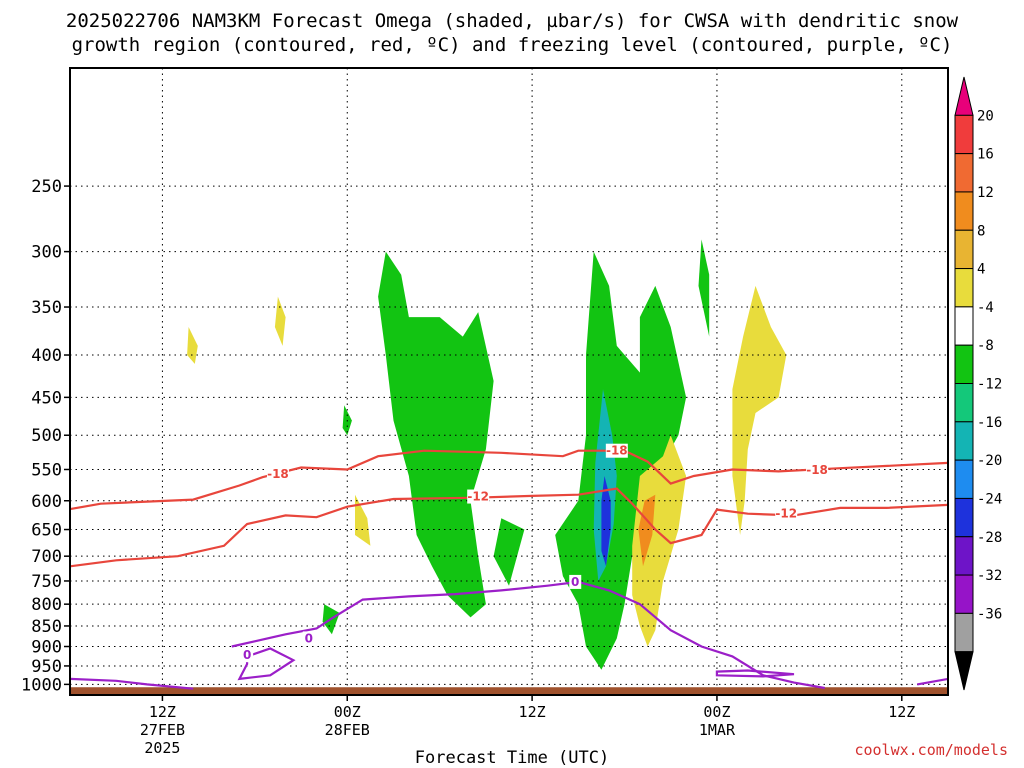 This screenshot has width=1024, height=768. Describe the element at coordinates (981, 270) in the screenshot. I see `colorbar-label: 4` at that location.